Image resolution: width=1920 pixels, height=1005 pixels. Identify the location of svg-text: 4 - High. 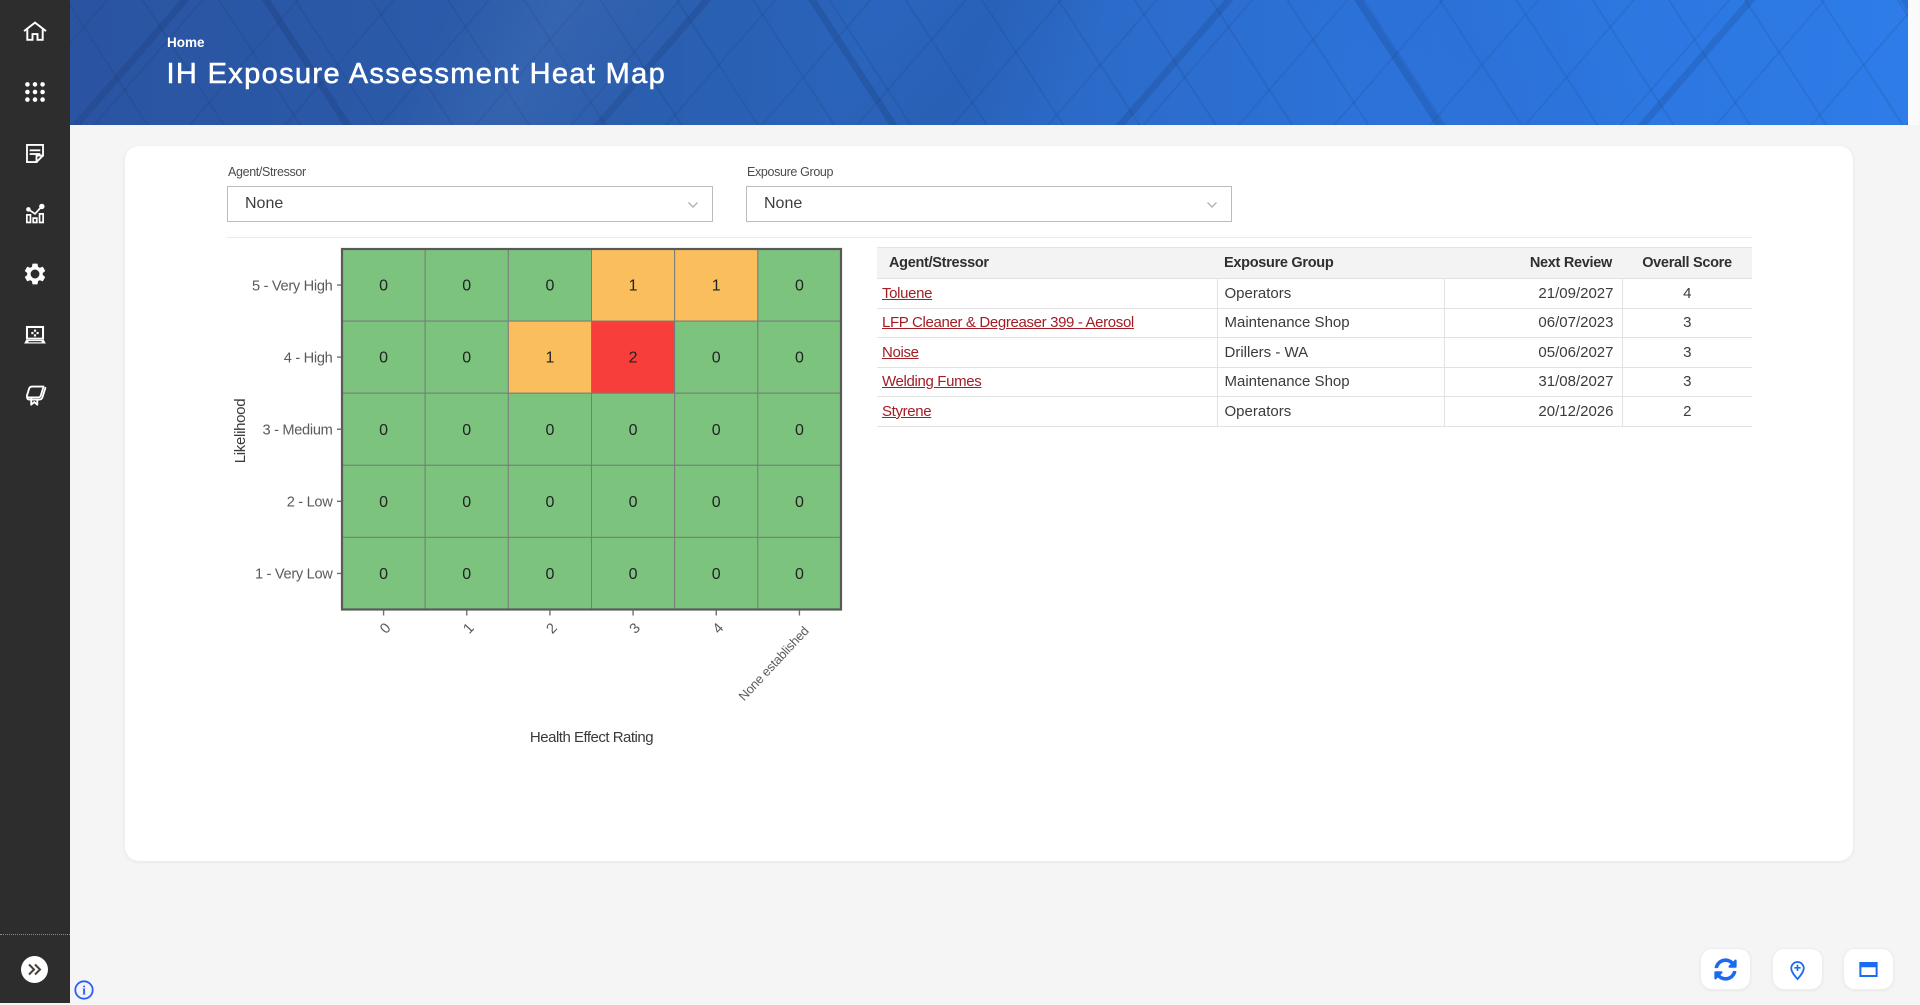
(308, 358).